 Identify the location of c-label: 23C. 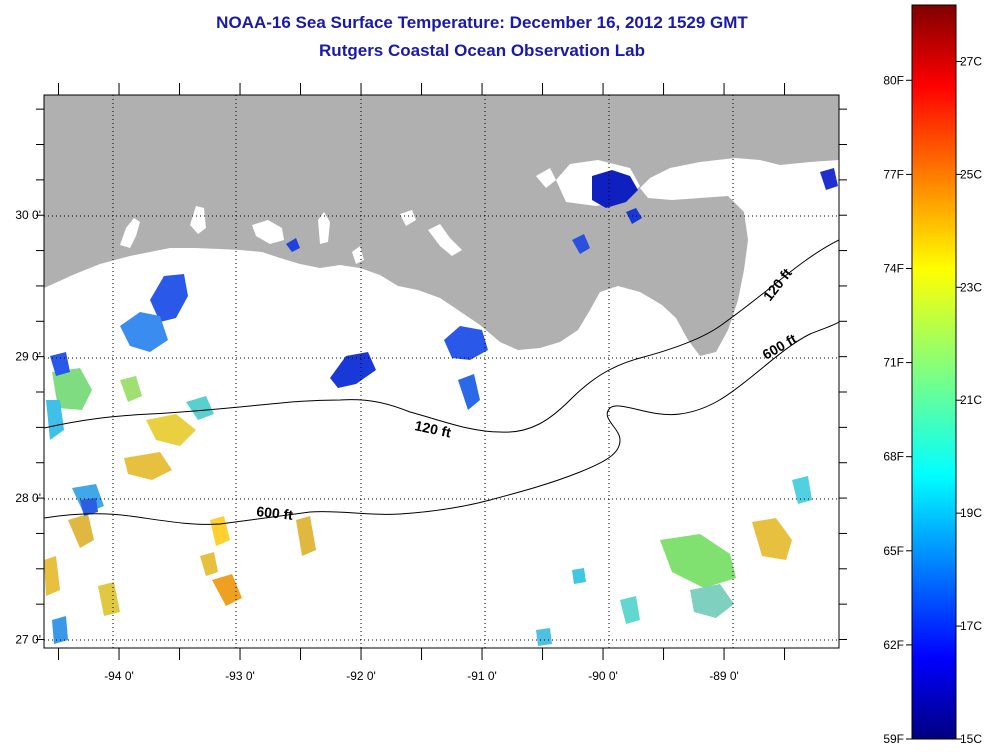
(971, 287).